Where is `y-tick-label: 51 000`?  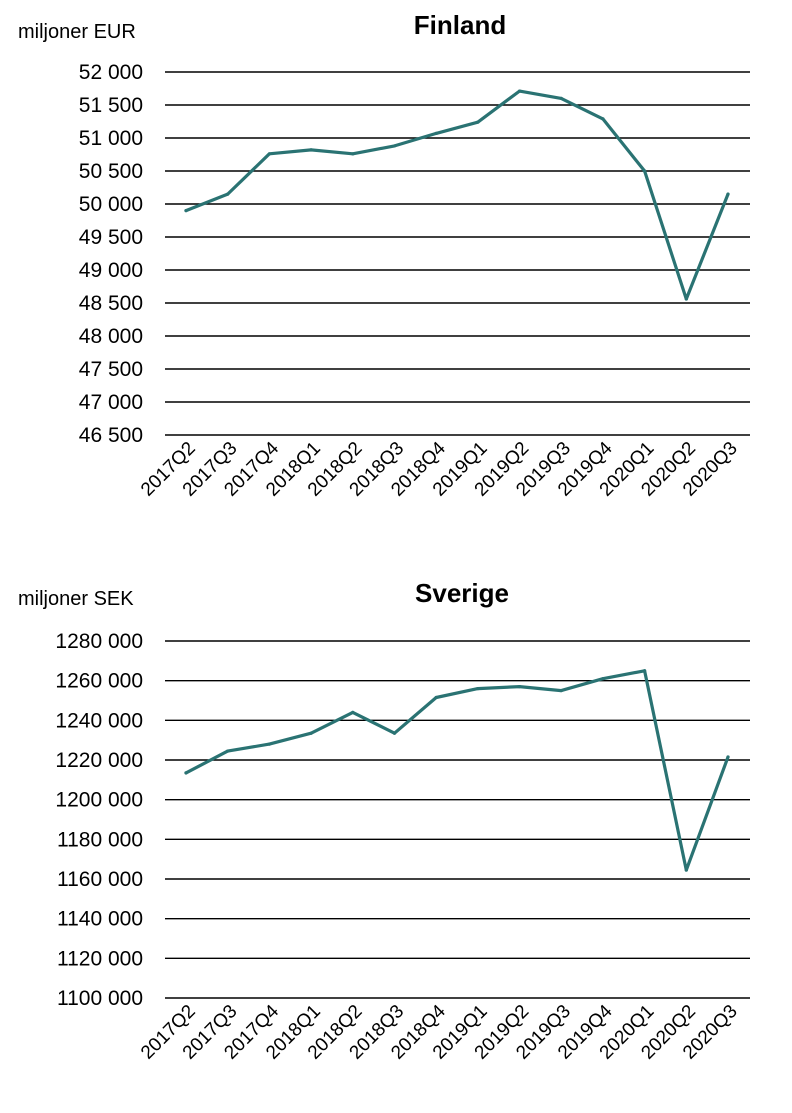
y-tick-label: 51 000 is located at coordinates (111, 138).